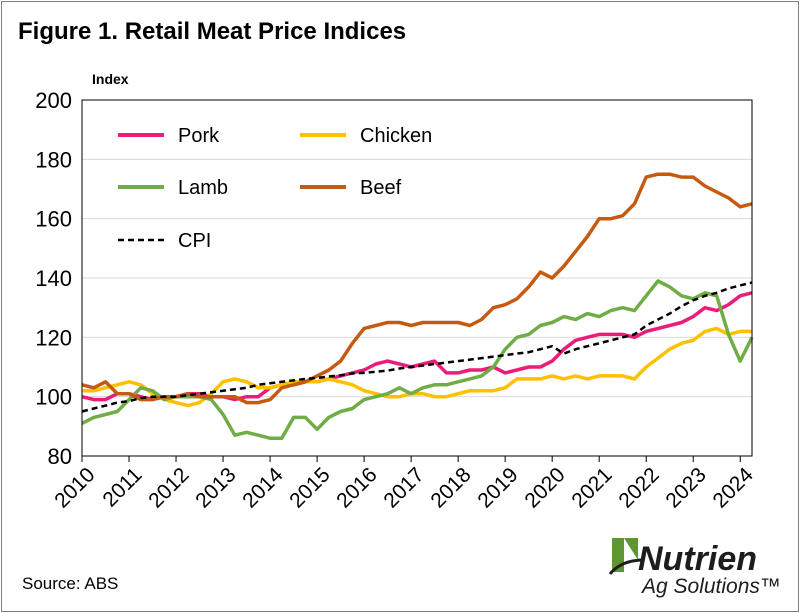  Describe the element at coordinates (403, 487) in the screenshot. I see `x-tick-label: 2017` at that location.